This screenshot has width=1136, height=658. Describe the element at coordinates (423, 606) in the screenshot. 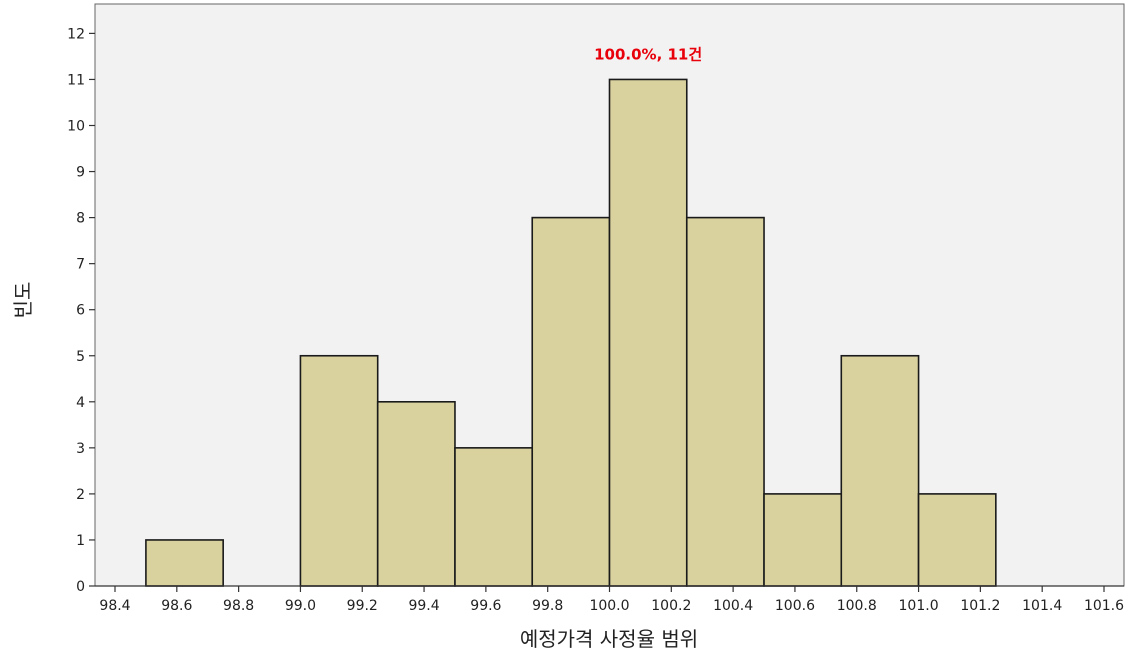

I see `x-tick-label: 99.4` at that location.